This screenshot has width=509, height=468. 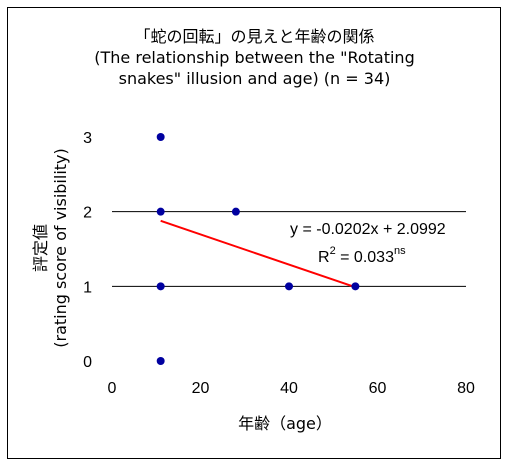 I want to click on r-squared-value: = 0.033, so click(x=365, y=257).